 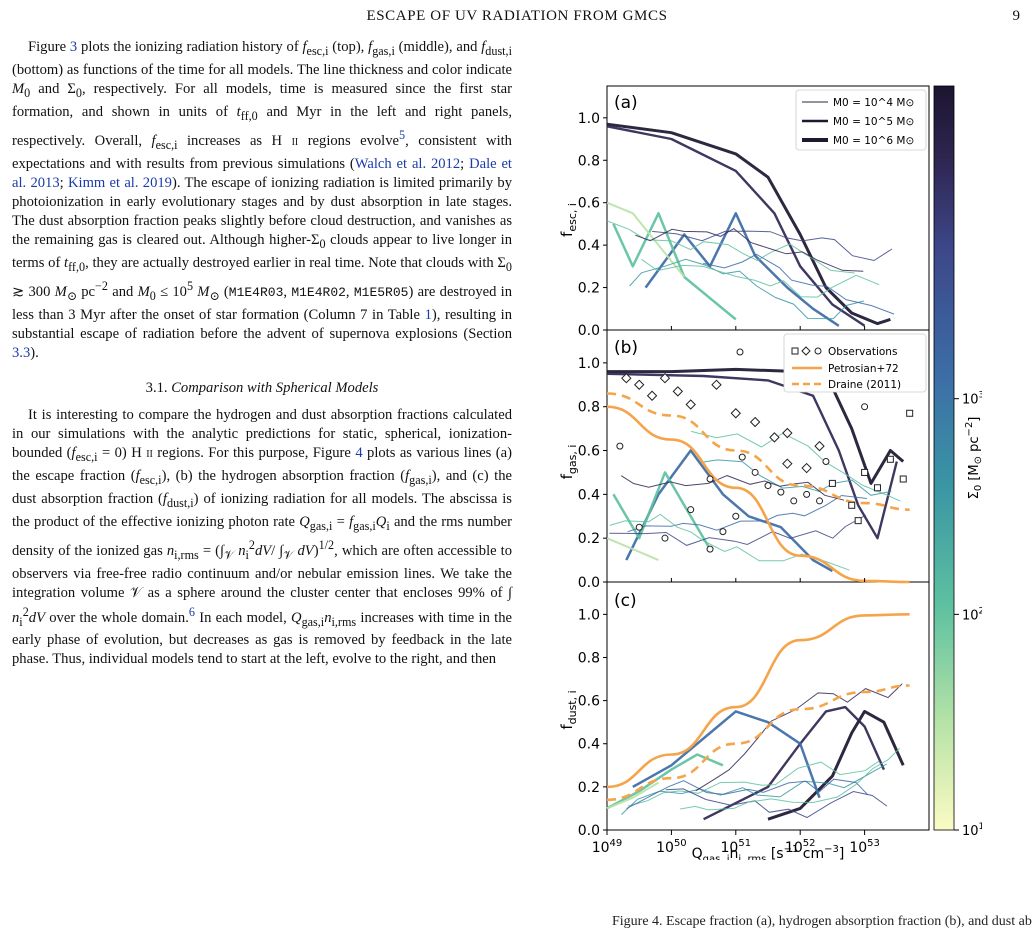 I want to click on xtick-label: 1049, so click(x=607, y=847).